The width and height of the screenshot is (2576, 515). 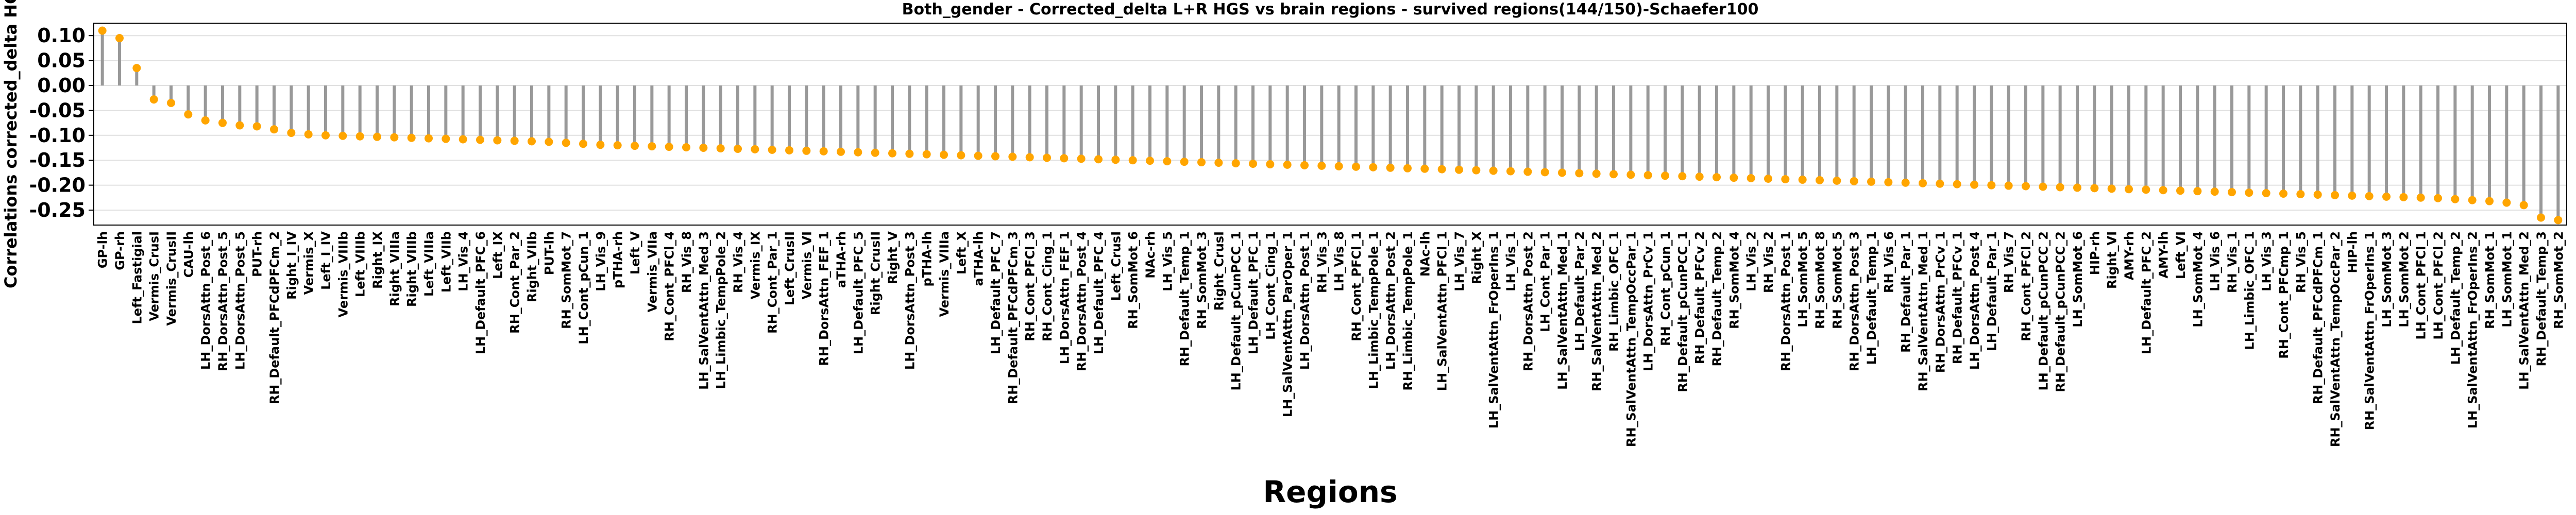 What do you see at coordinates (515, 282) in the screenshot?
I see `x-tick-label: RH_Cont_Par_2` at bounding box center [515, 282].